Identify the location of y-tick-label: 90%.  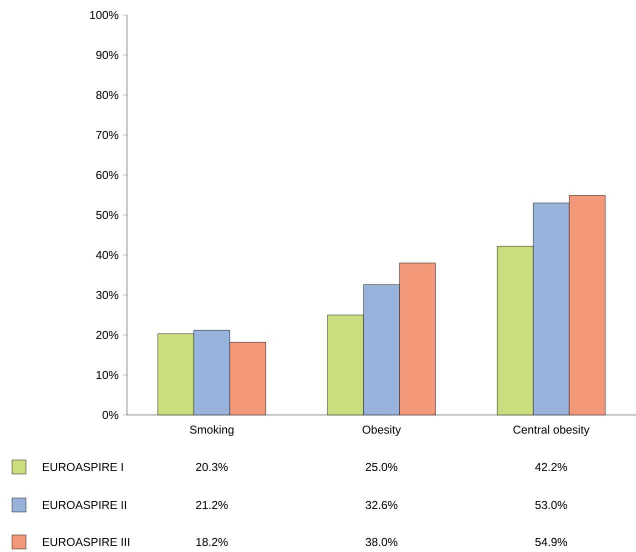
(107, 55).